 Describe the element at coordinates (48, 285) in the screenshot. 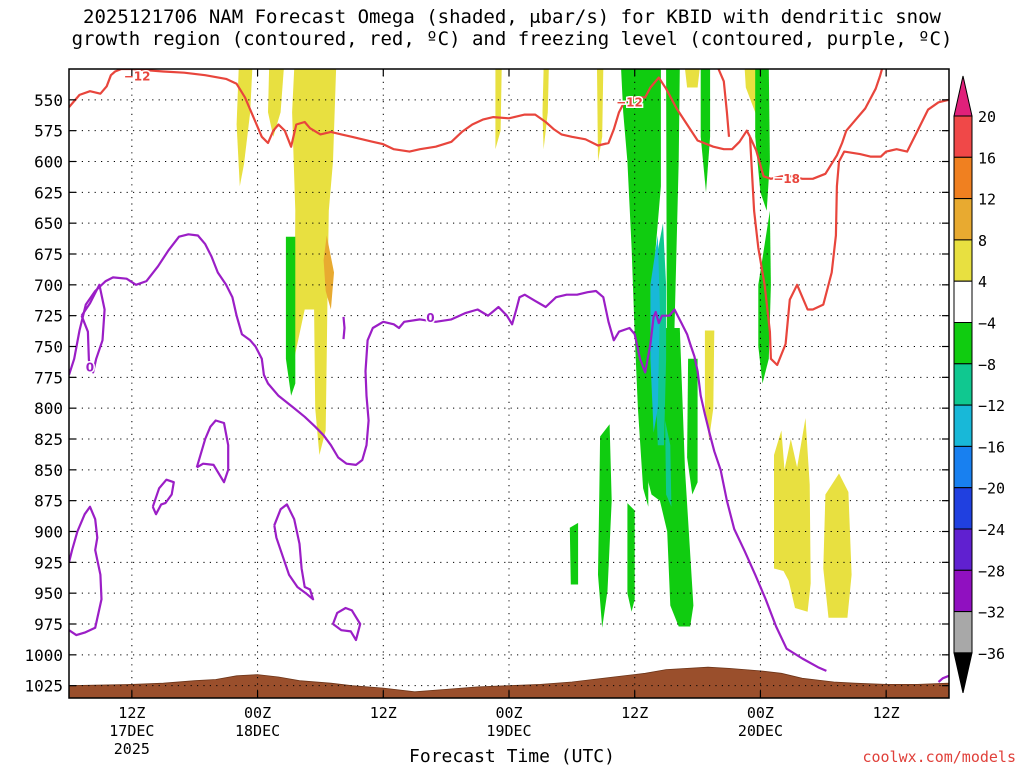

I see `y-tick-label: 700` at that location.